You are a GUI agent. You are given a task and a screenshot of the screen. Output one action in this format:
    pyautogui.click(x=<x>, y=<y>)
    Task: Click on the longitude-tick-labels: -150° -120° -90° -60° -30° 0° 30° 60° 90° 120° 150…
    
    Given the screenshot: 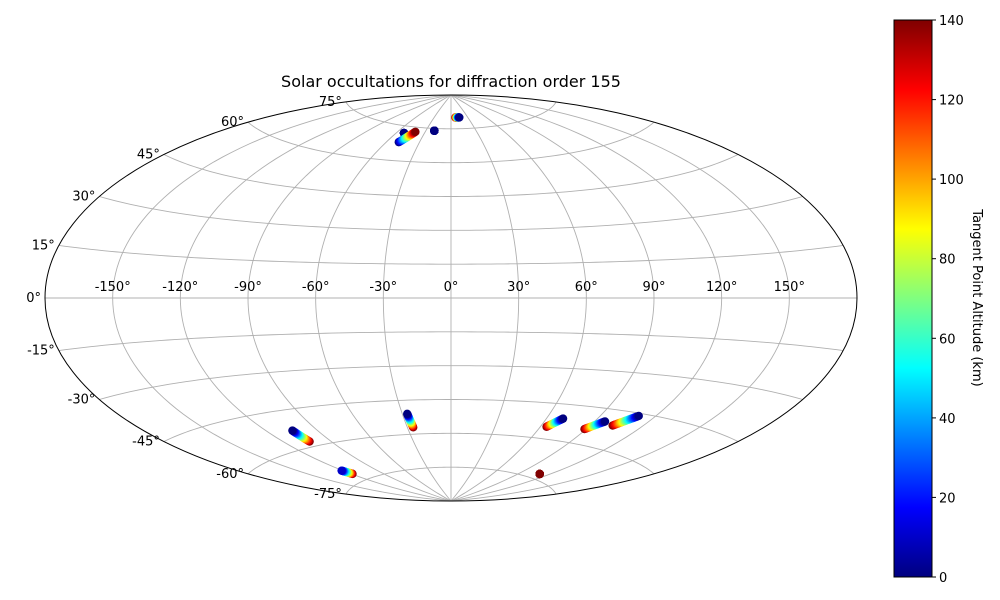 What is the action you would take?
    pyautogui.click(x=450, y=287)
    